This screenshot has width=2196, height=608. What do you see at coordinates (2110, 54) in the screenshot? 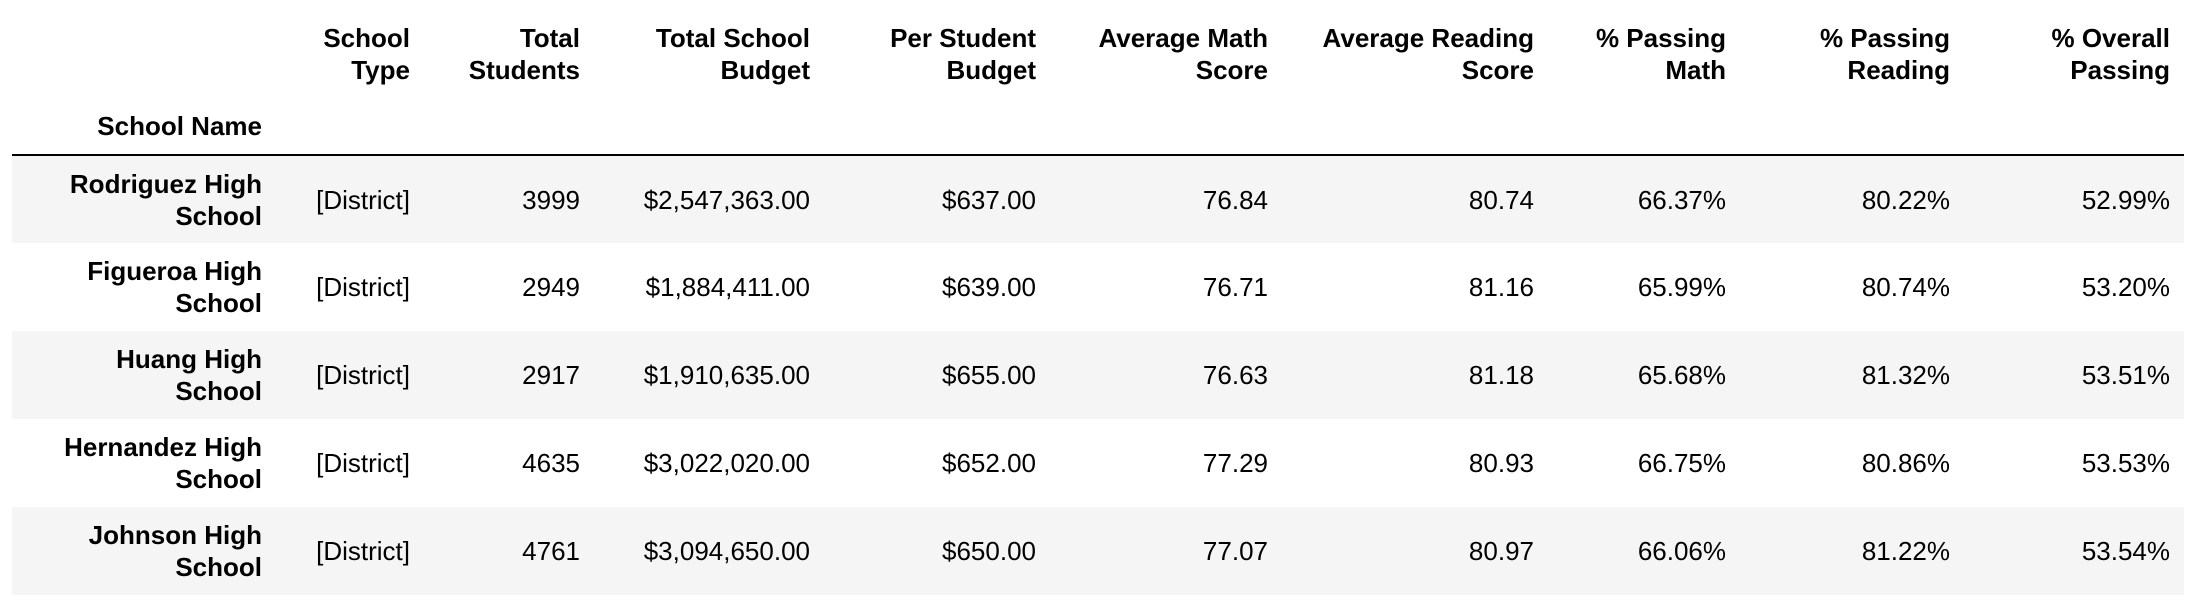
I see `column-header-overall-passing: % Overall Passing` at bounding box center [2110, 54].